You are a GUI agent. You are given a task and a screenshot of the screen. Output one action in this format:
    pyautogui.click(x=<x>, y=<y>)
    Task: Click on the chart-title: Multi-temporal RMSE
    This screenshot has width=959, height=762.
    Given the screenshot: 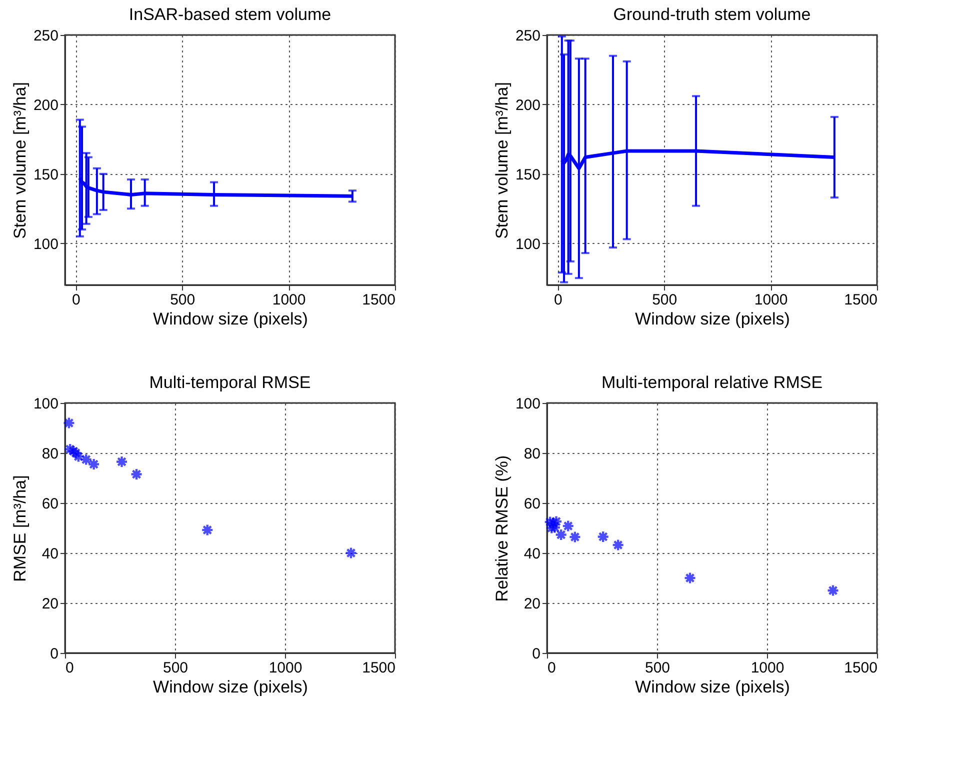 What is the action you would take?
    pyautogui.click(x=230, y=382)
    